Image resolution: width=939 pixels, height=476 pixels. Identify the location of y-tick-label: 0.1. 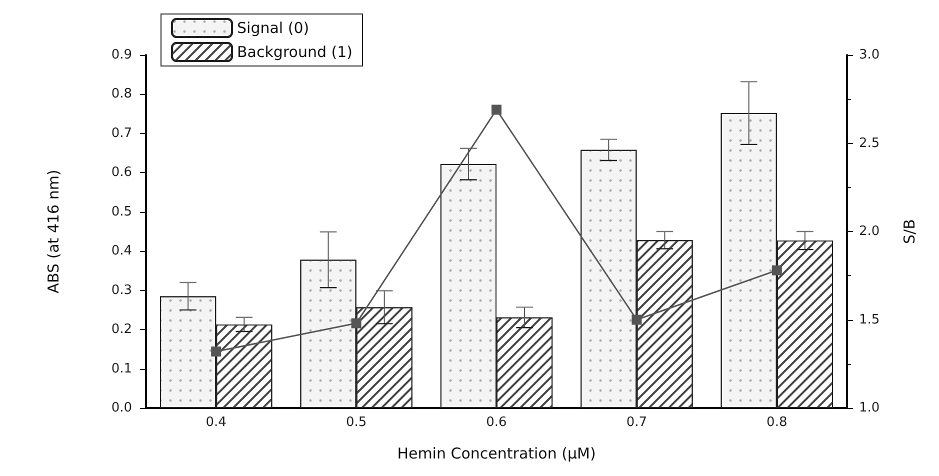
(121, 368).